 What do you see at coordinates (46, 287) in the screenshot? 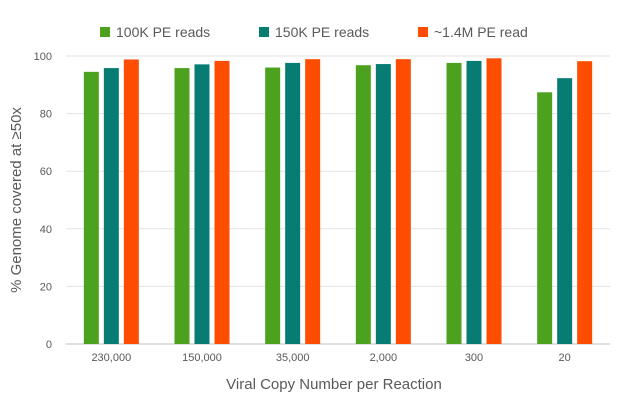
I see `y-tick-label: 20` at bounding box center [46, 287].